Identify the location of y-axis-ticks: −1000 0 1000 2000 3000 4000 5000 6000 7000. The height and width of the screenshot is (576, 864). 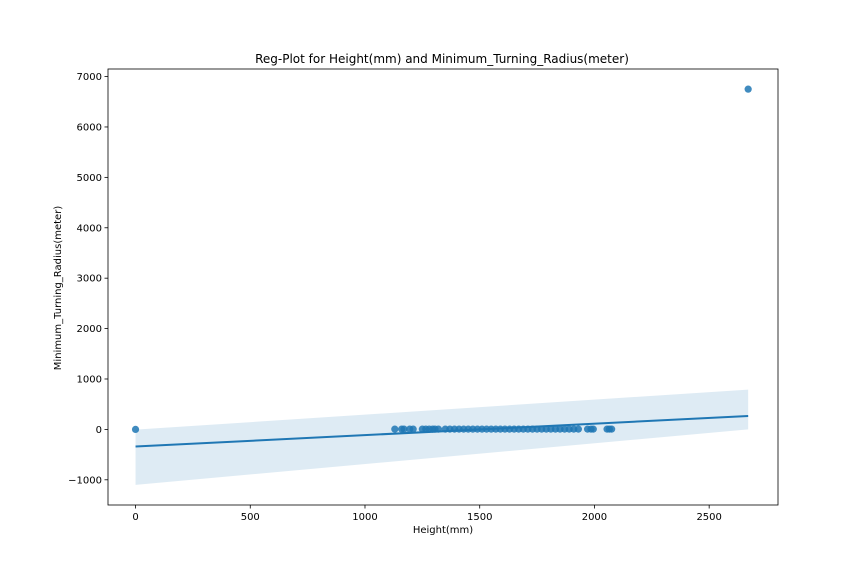
(88, 279).